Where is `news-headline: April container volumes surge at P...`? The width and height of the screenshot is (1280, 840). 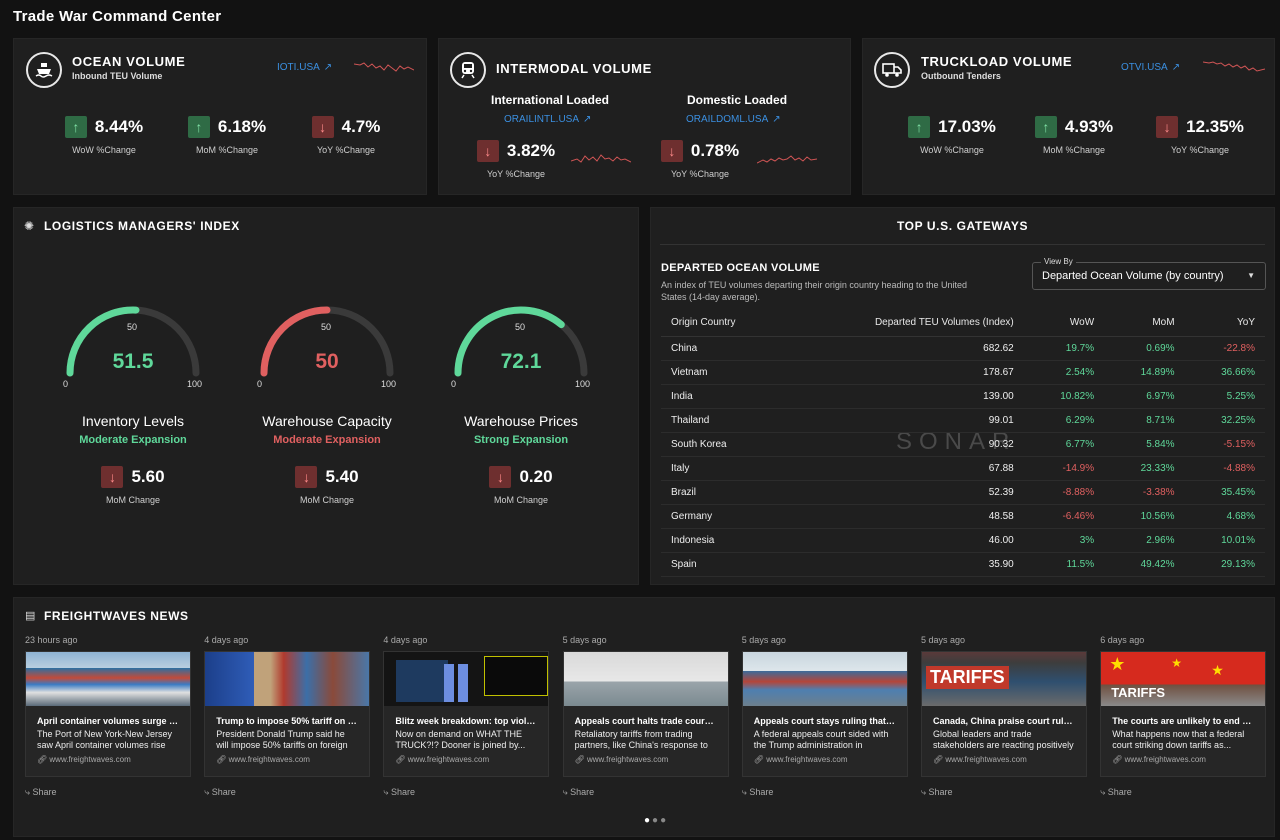
news-headline: April container volumes surge at P... is located at coordinates (113, 721).